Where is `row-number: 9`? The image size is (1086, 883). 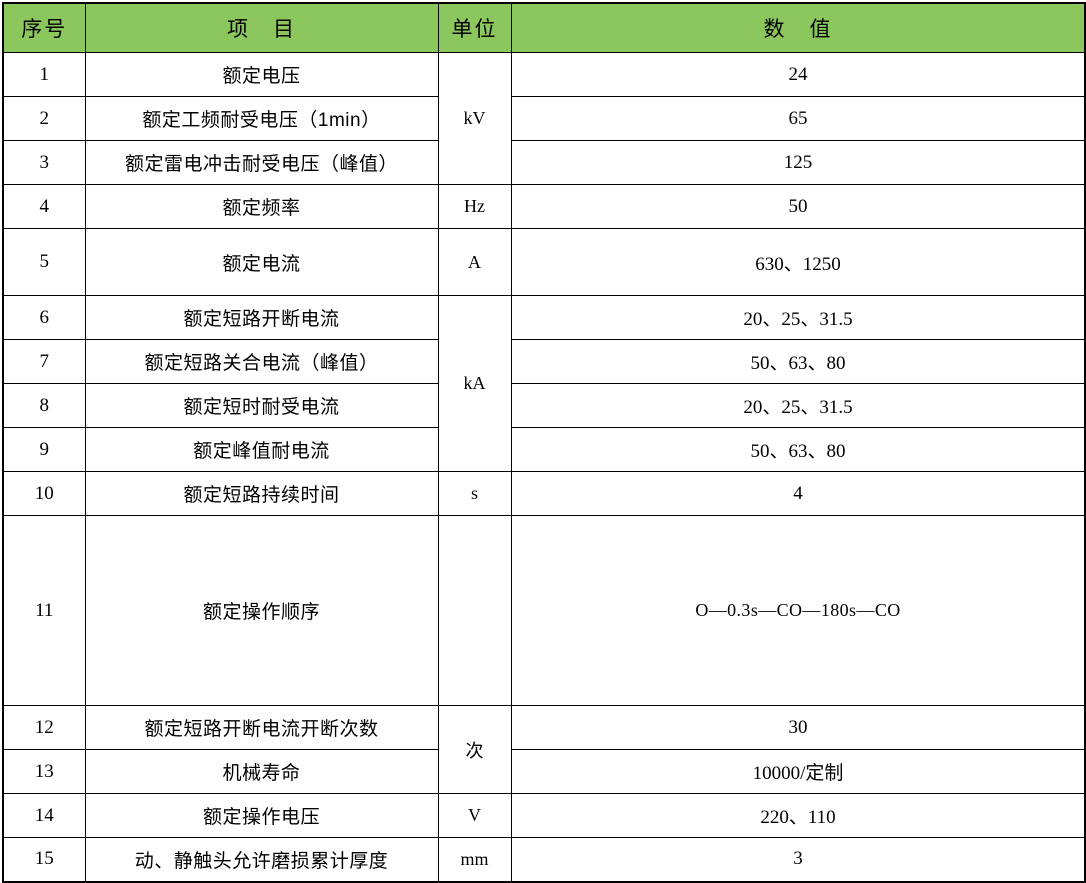
row-number: 9 is located at coordinates (44, 449).